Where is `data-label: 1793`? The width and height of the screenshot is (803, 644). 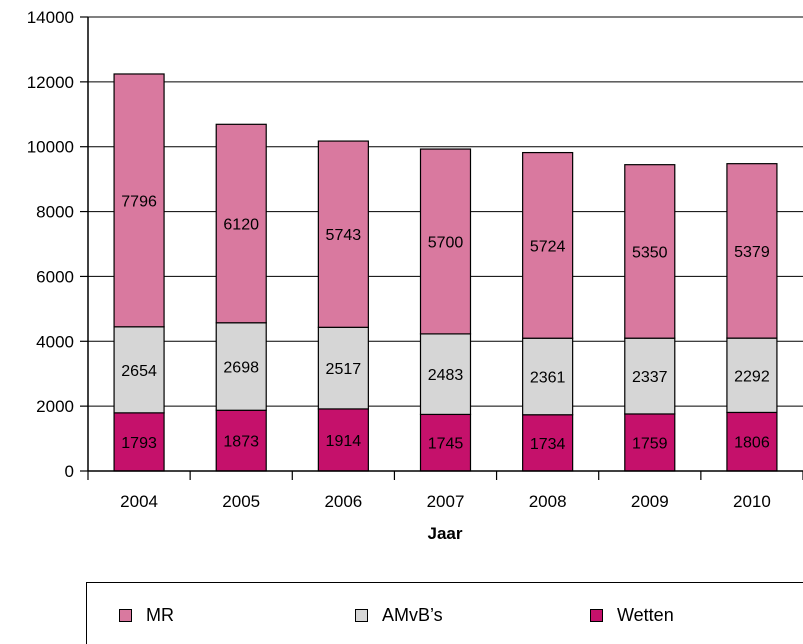 data-label: 1793 is located at coordinates (139, 443).